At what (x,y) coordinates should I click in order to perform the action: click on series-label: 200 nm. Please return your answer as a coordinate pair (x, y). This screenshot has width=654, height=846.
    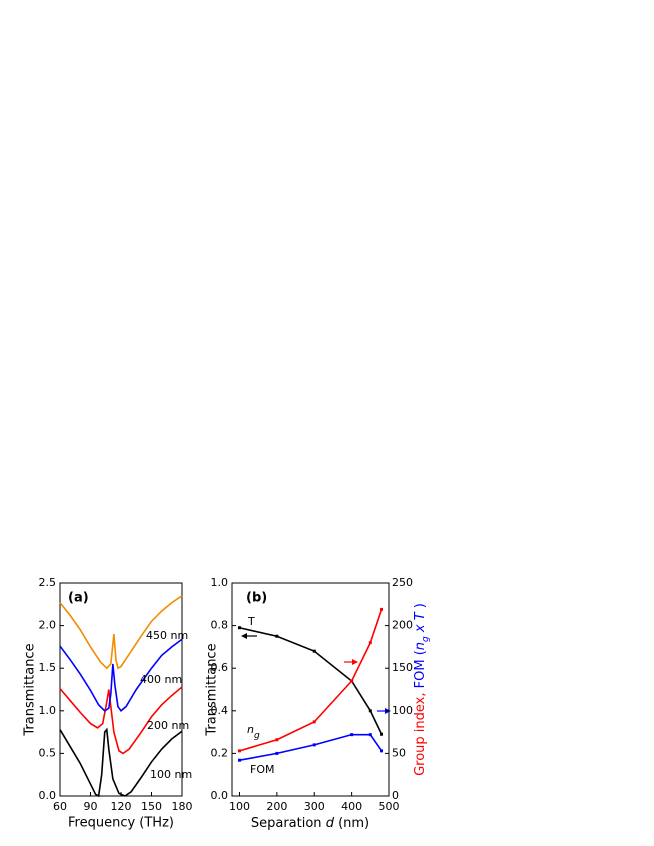
    Looking at the image, I should click on (168, 725).